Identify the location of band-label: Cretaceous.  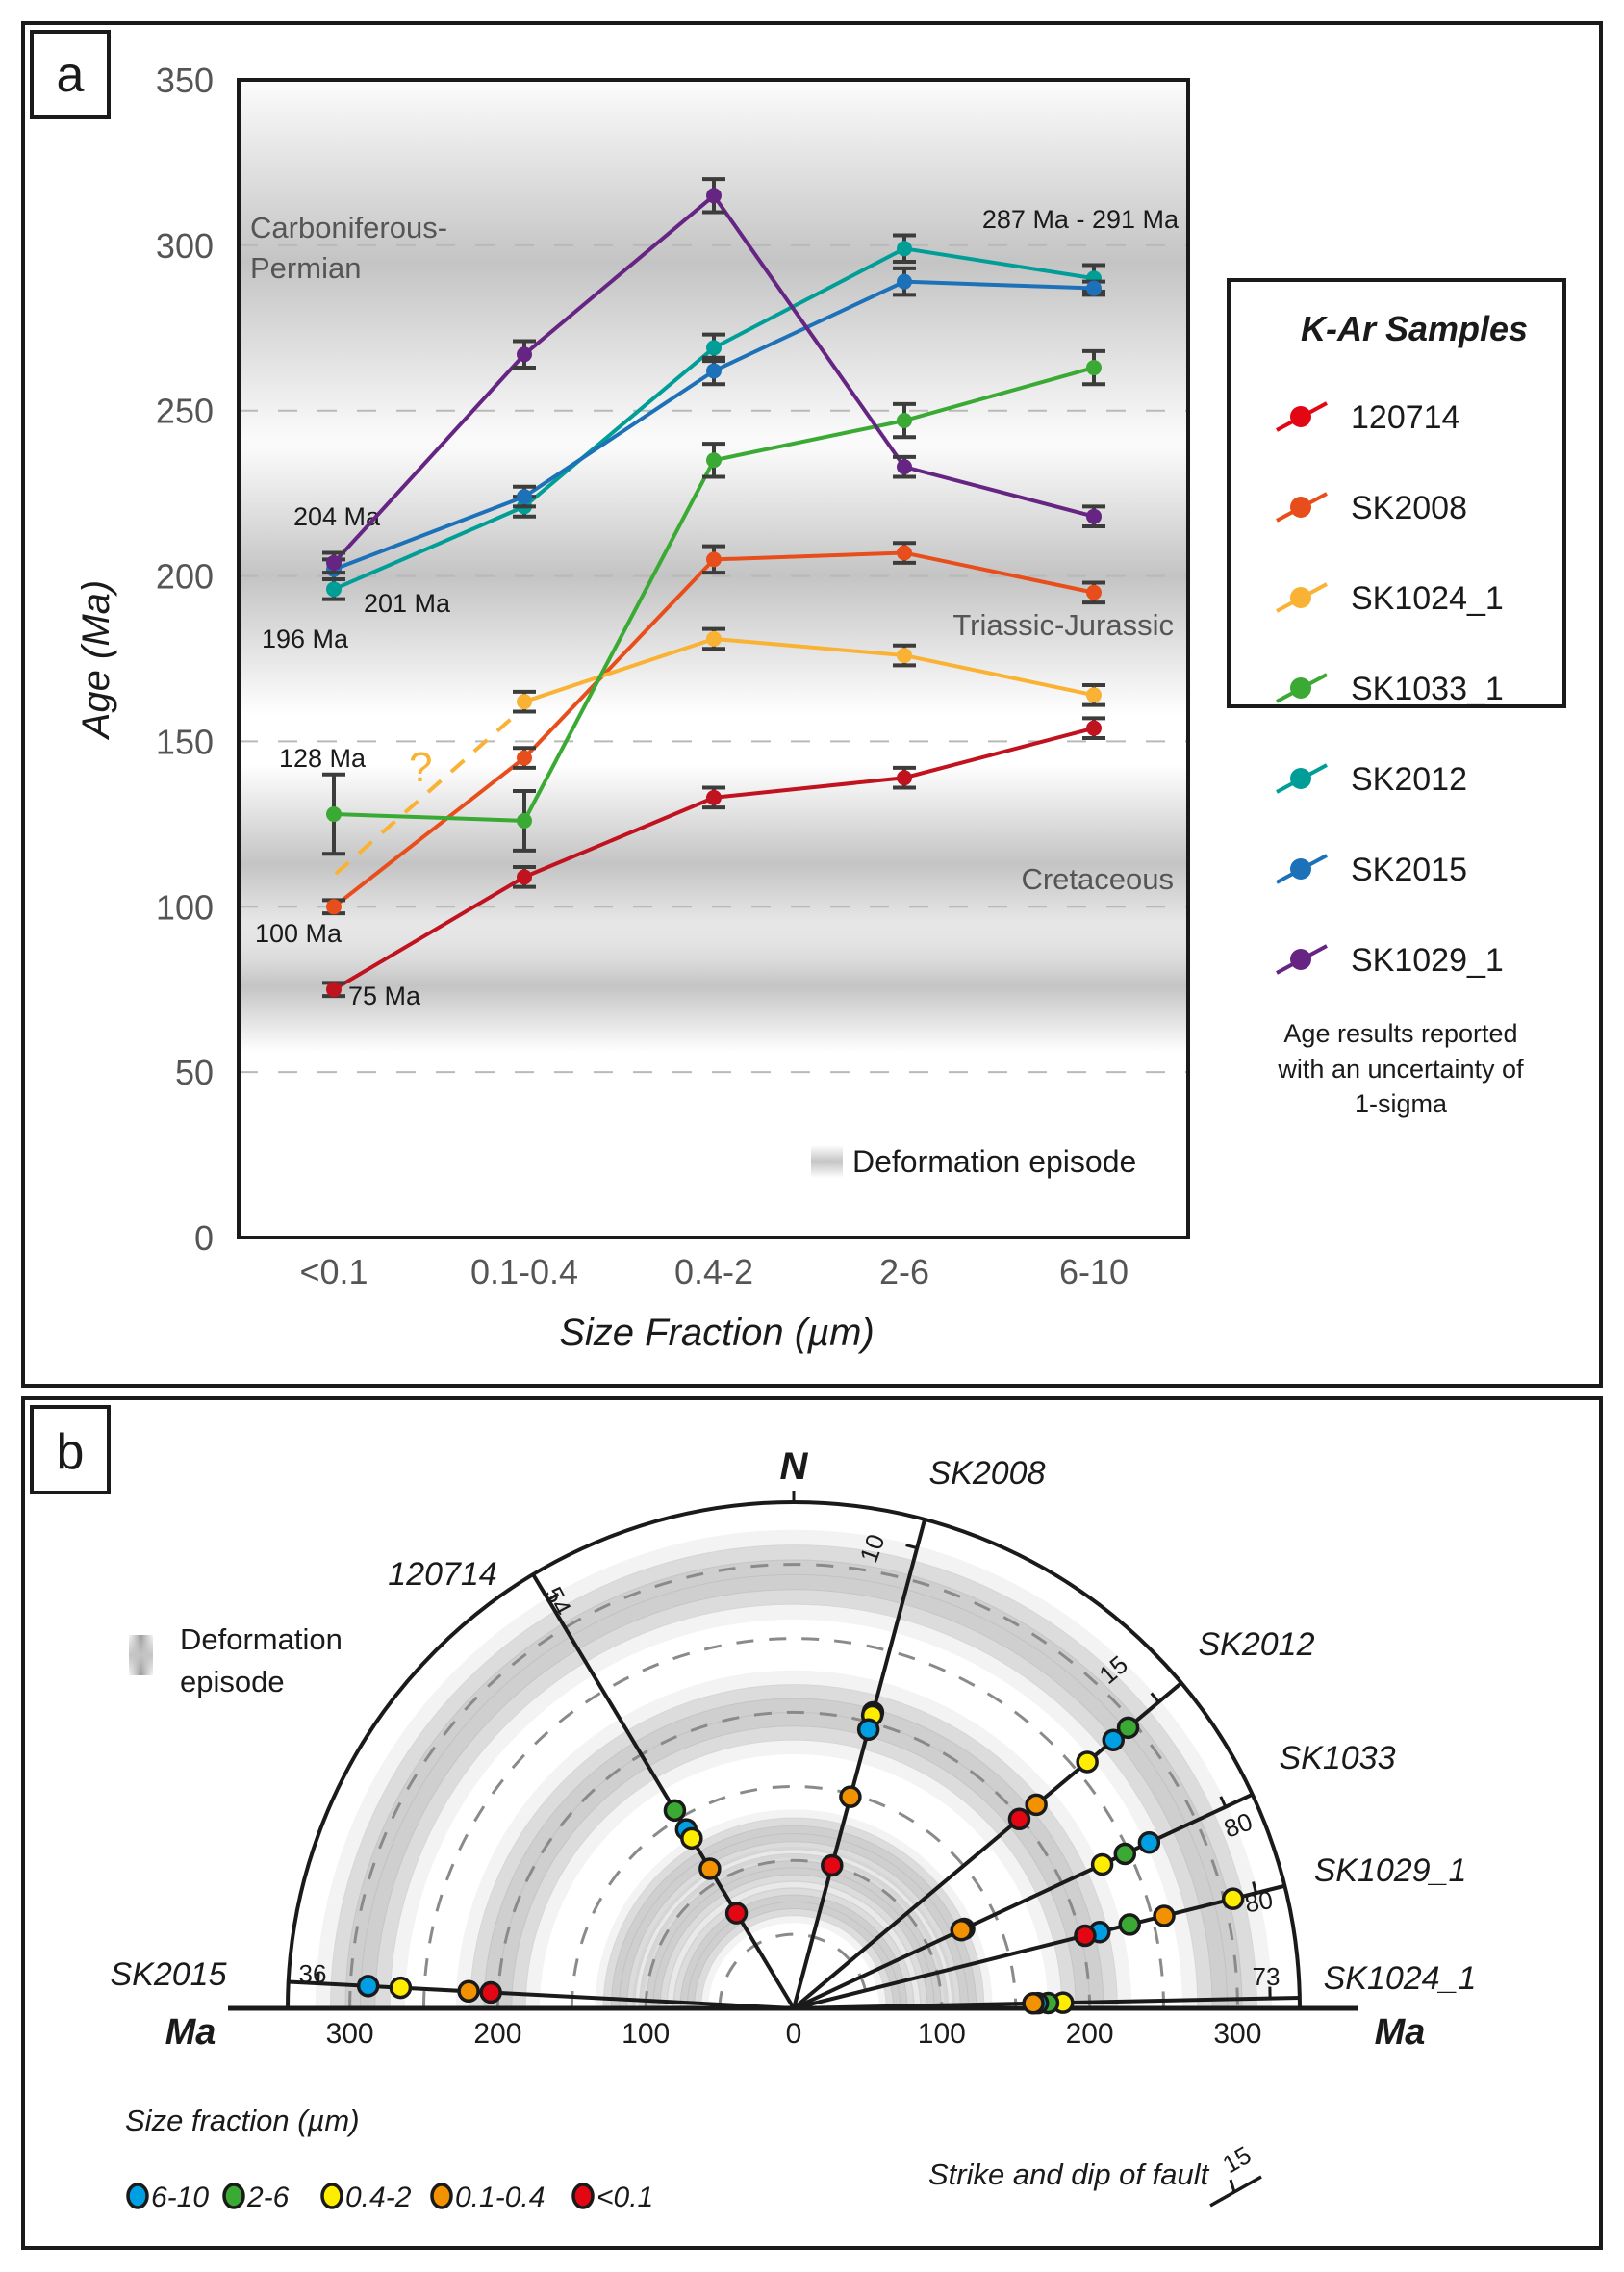
(1097, 879).